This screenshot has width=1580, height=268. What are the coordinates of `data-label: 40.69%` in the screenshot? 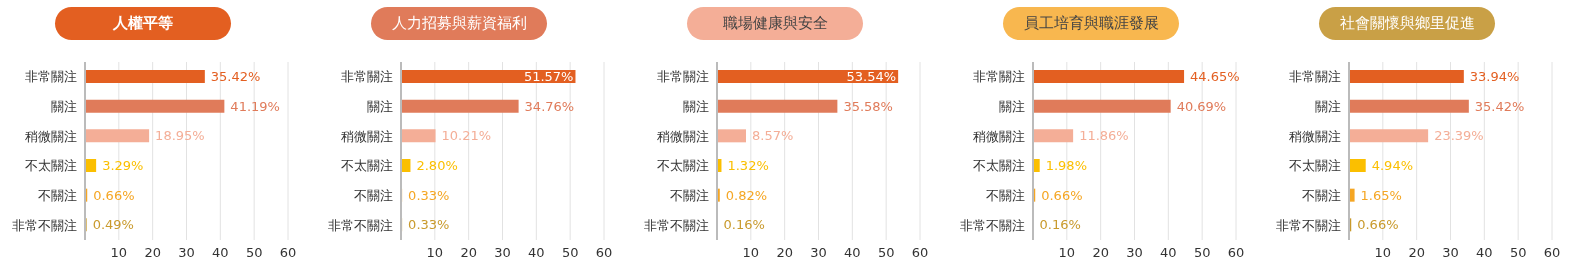 It's located at (1201, 106).